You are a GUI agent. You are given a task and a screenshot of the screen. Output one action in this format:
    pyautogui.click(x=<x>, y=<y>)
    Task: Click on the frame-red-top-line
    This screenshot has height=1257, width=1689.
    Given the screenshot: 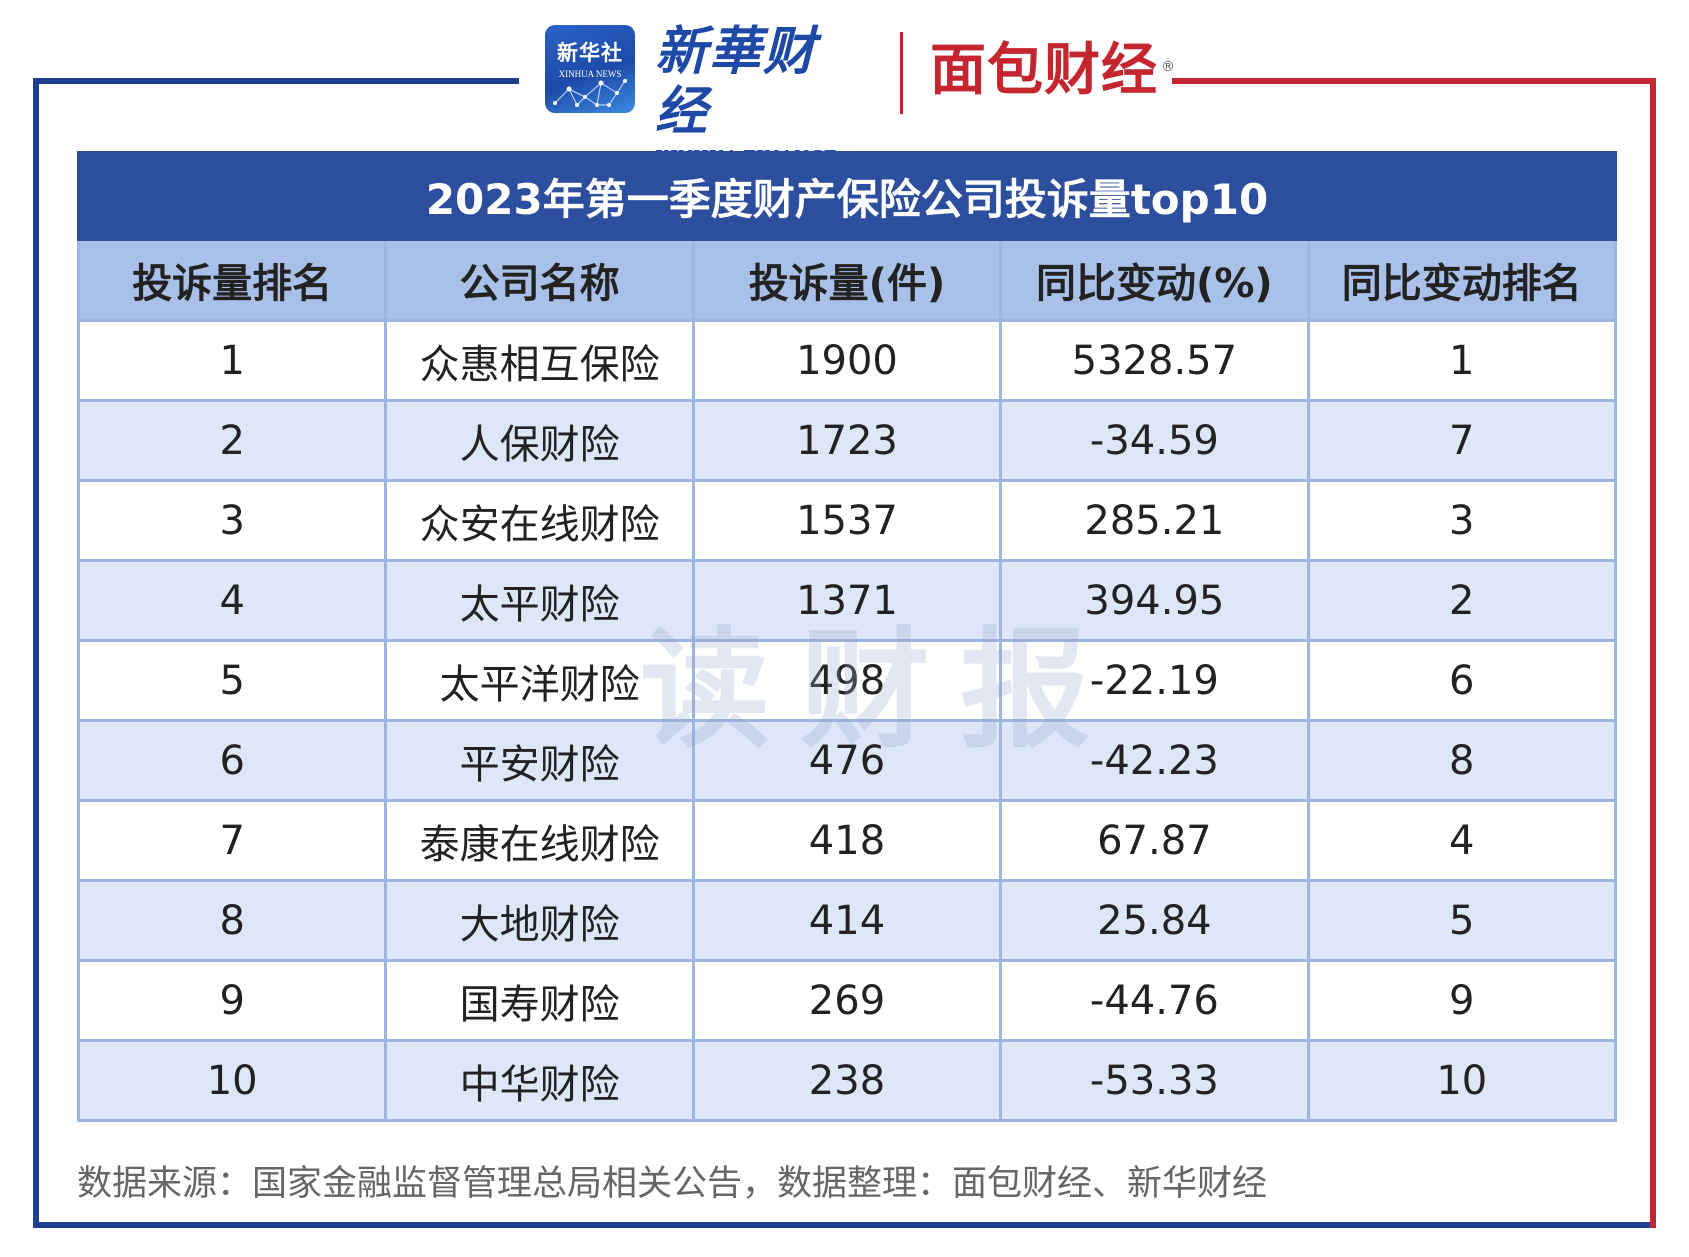 What is the action you would take?
    pyautogui.click(x=1414, y=81)
    